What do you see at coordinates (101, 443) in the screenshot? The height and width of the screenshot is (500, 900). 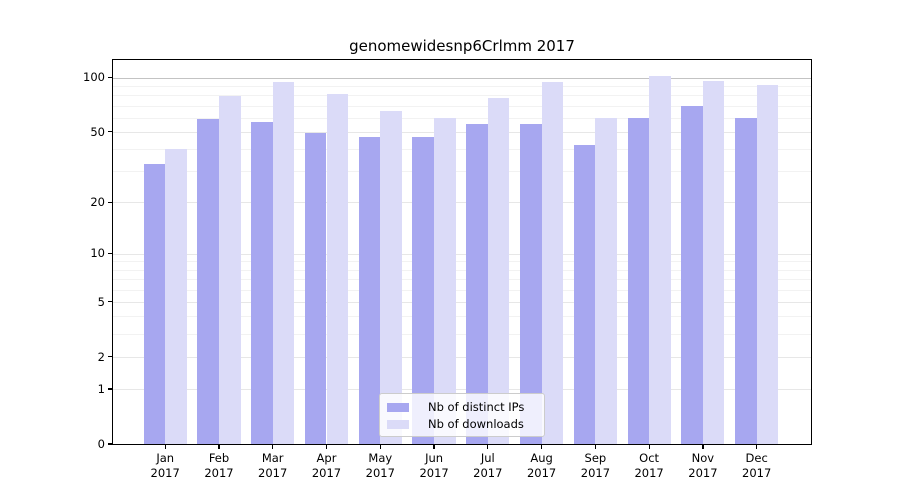 I see `y-tick-label-0: 0` at bounding box center [101, 443].